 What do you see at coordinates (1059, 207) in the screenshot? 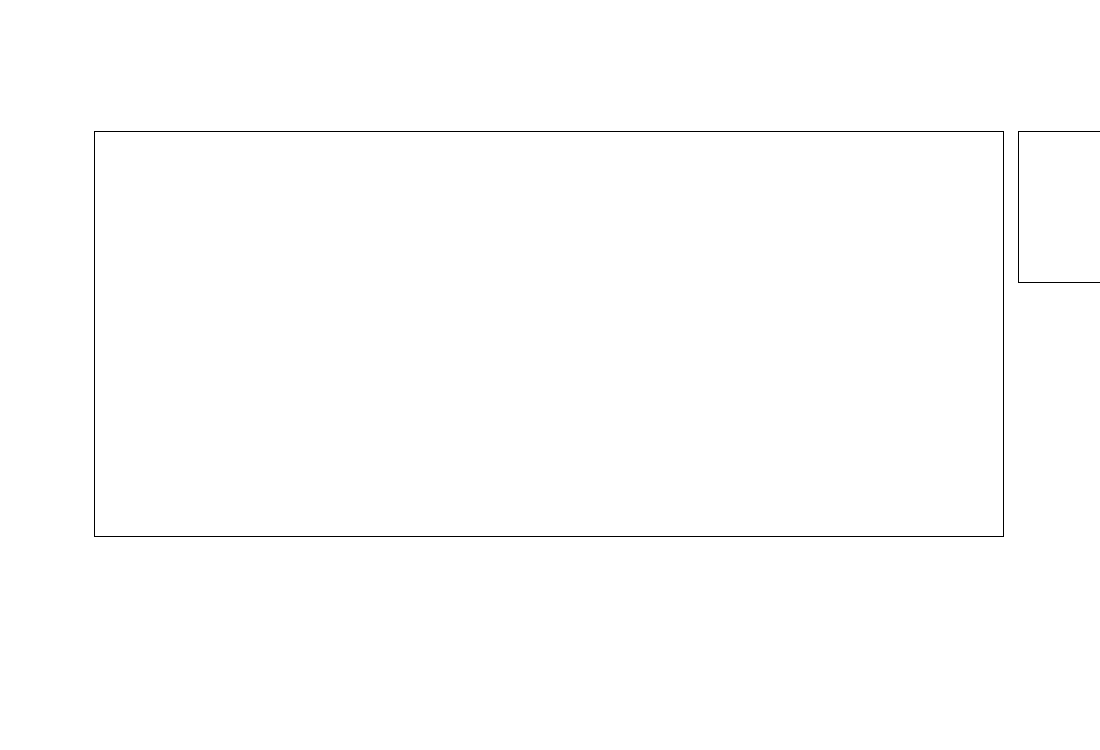
I see `colorbar-gradient` at bounding box center [1059, 207].